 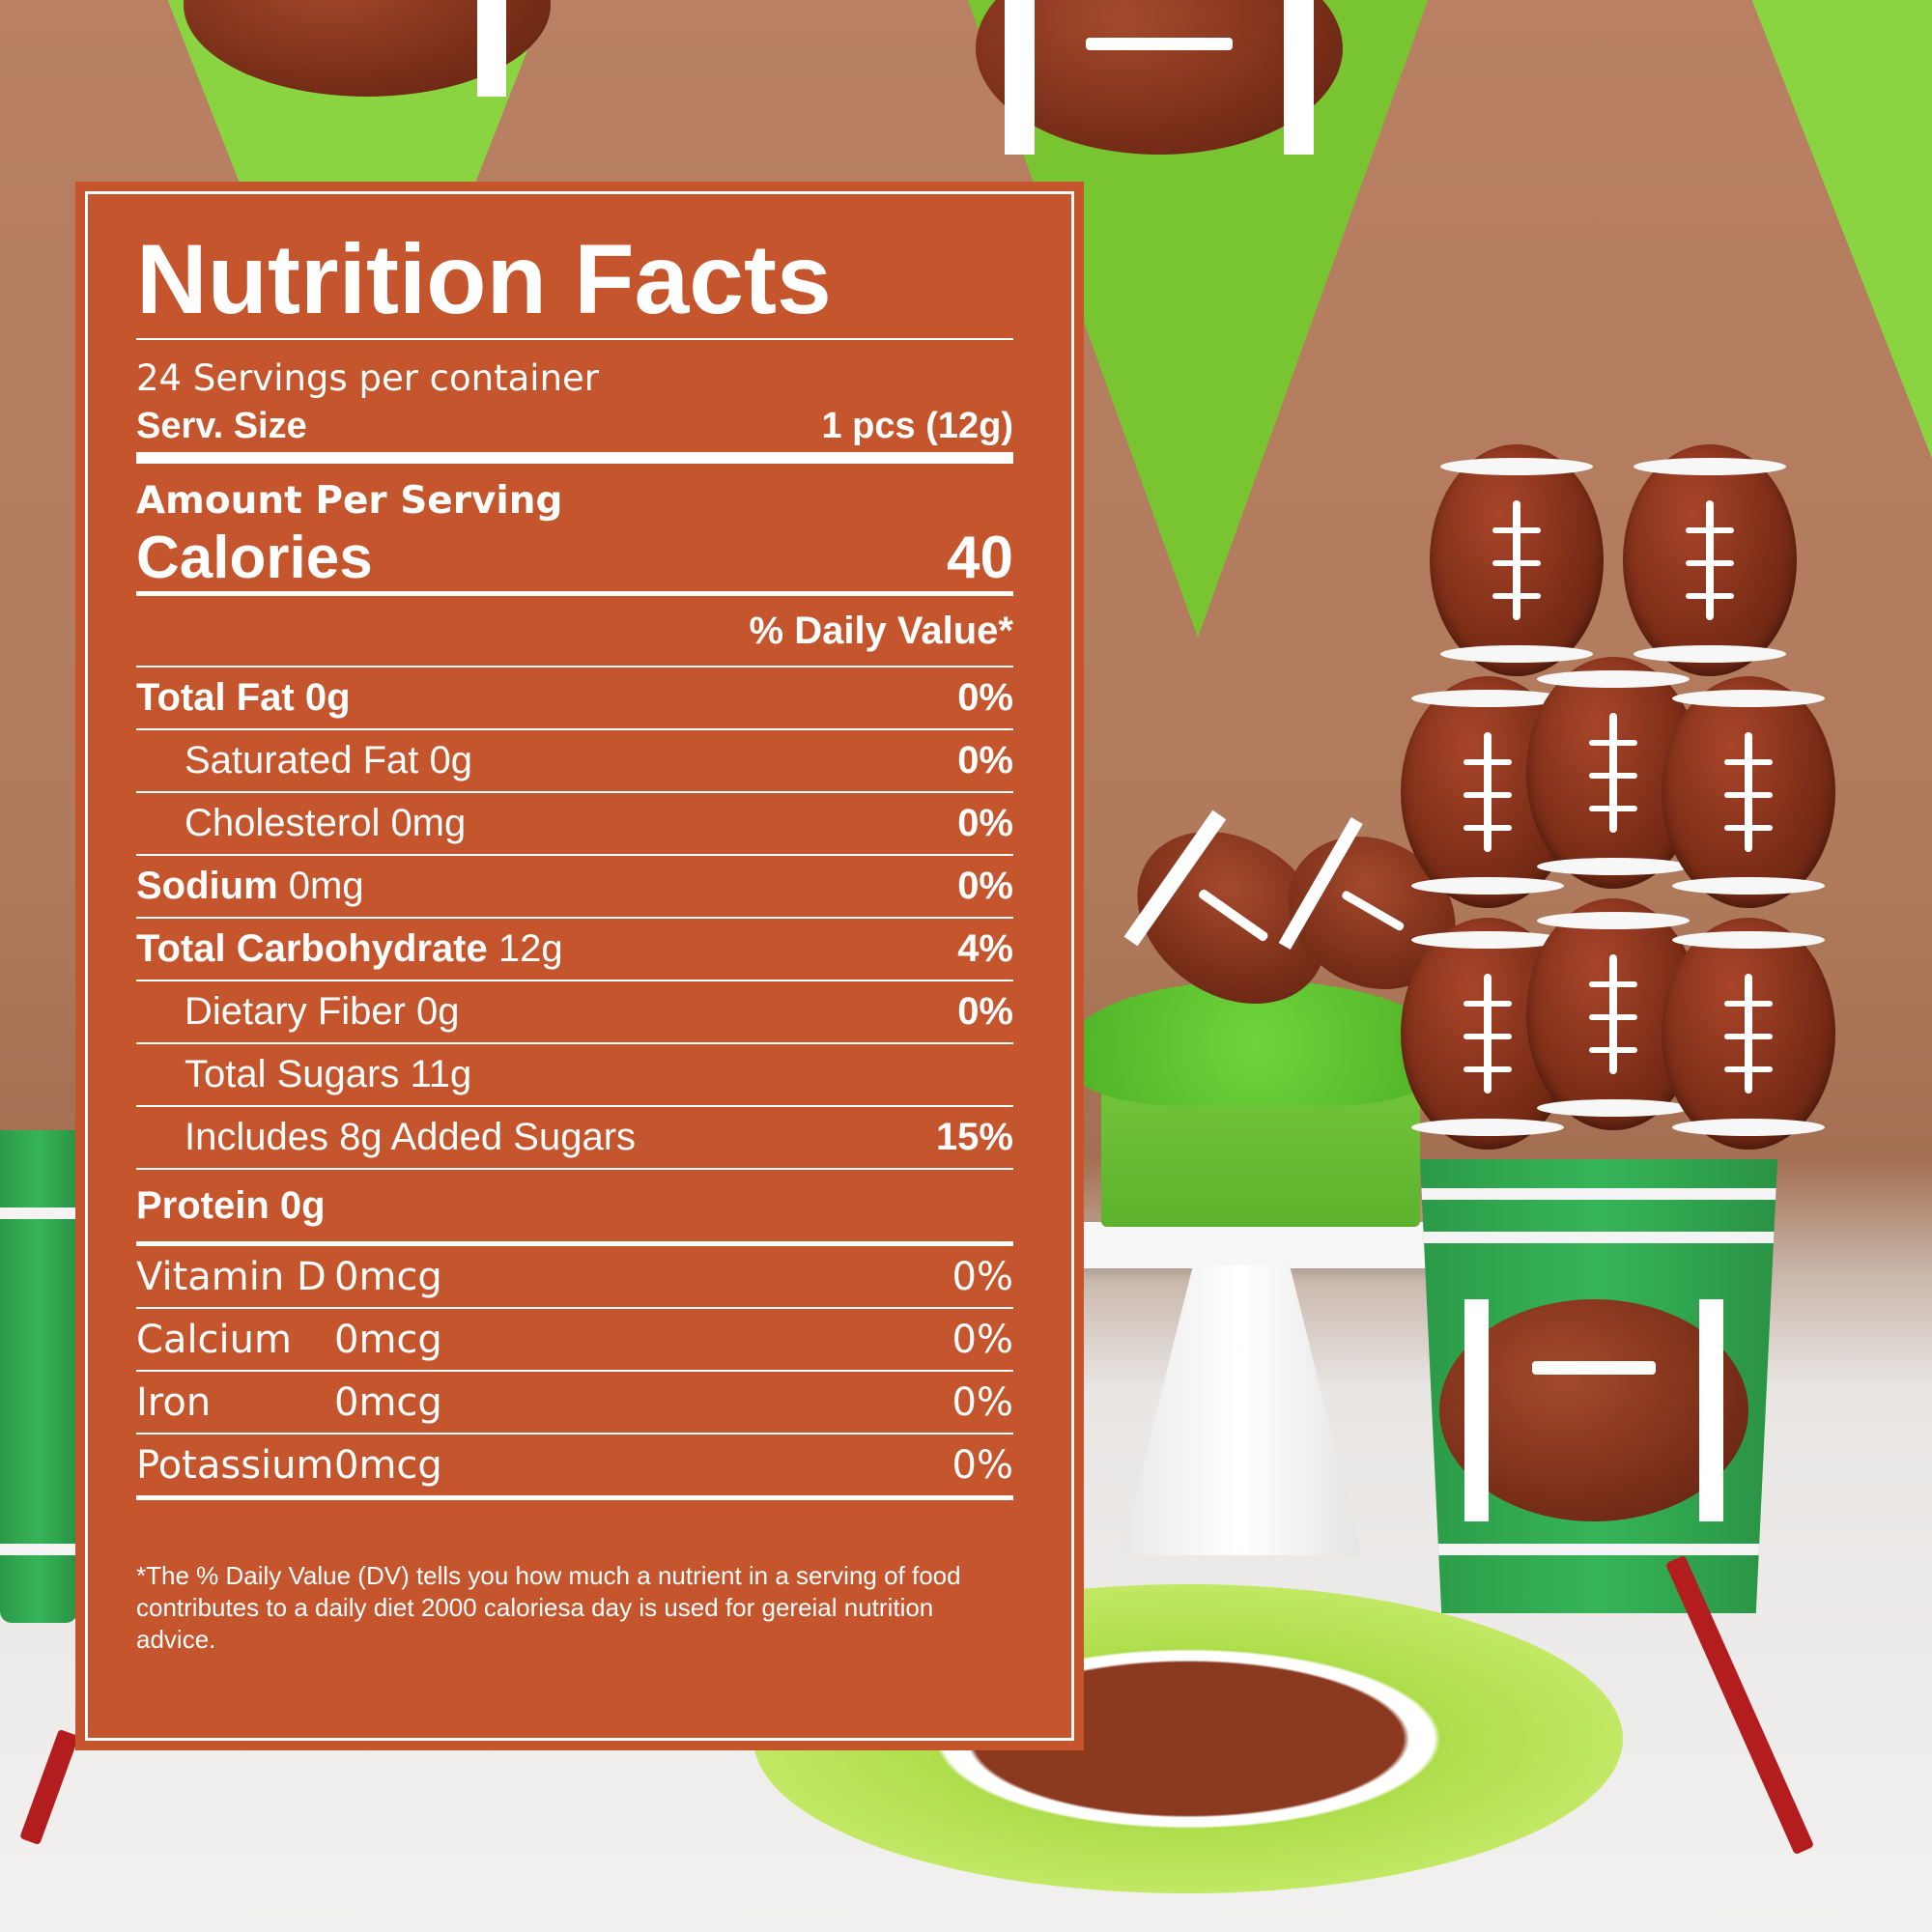 What do you see at coordinates (574, 823) in the screenshot?
I see `nutrient-row-cholesterol: Cholesterol 0mg 0%` at bounding box center [574, 823].